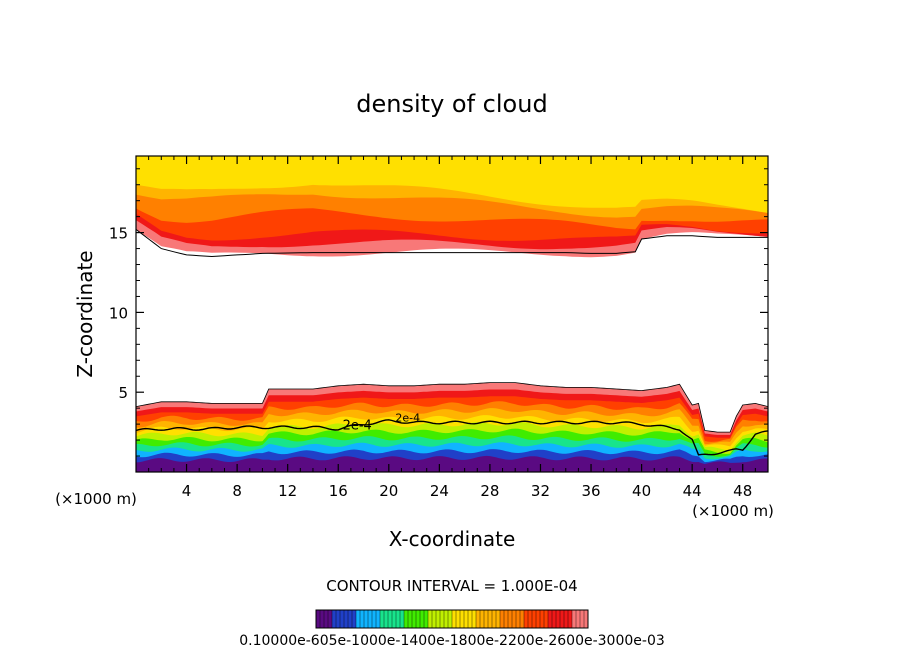 This screenshot has height=654, width=904. What do you see at coordinates (452, 463) in the screenshot?
I see `lower-band` at bounding box center [452, 463].